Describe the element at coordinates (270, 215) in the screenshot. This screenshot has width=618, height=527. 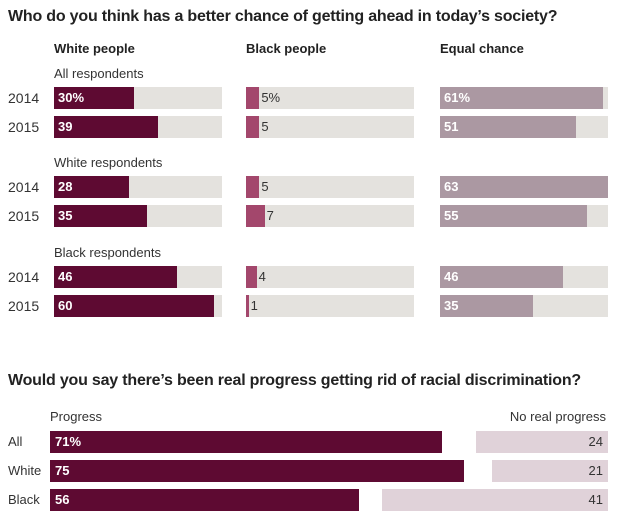
I see `value-label: 7` at that location.